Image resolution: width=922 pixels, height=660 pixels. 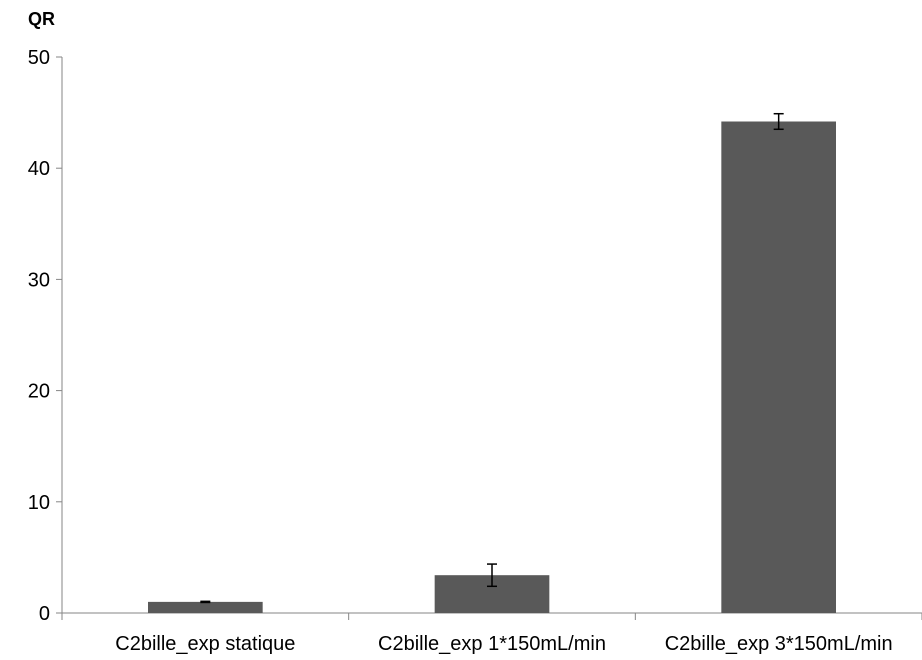 What do you see at coordinates (492, 644) in the screenshot?
I see `x-category-label: C2bille_exp 1*150mL/min` at bounding box center [492, 644].